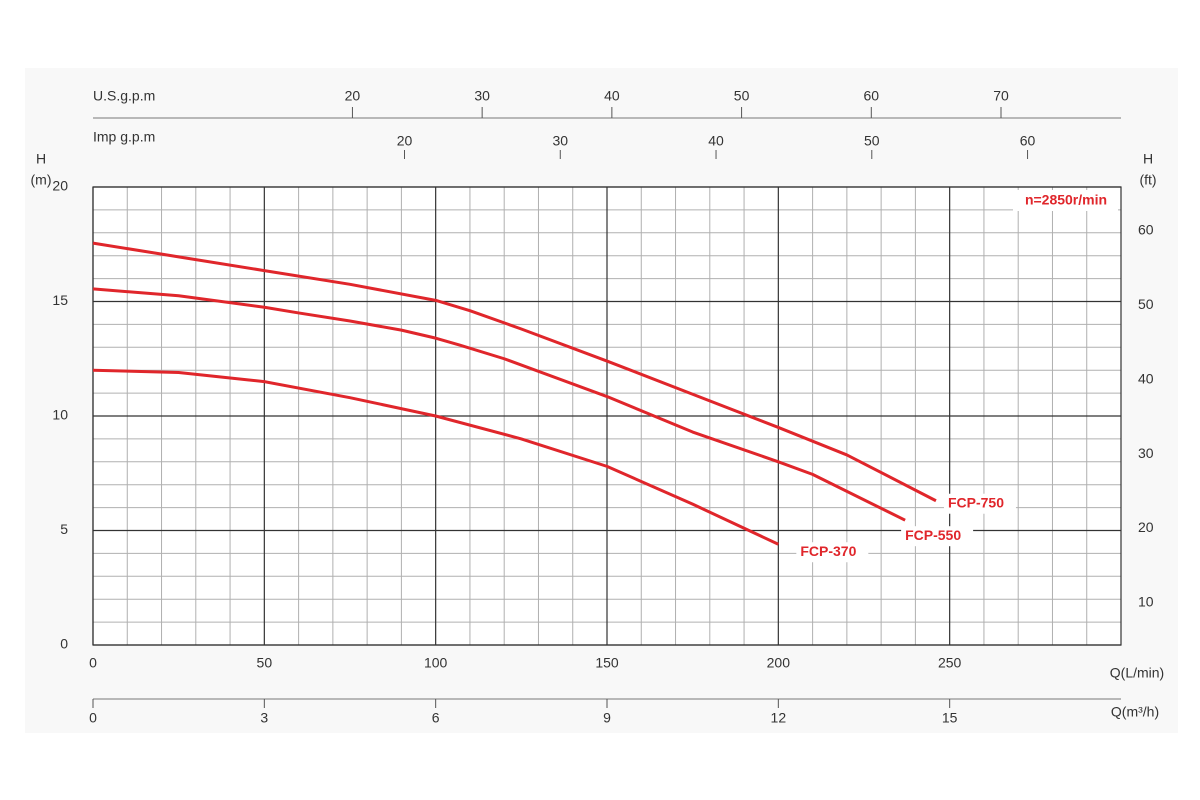  What do you see at coordinates (436, 718) in the screenshot?
I see `secondary-tick-label: 6` at bounding box center [436, 718].